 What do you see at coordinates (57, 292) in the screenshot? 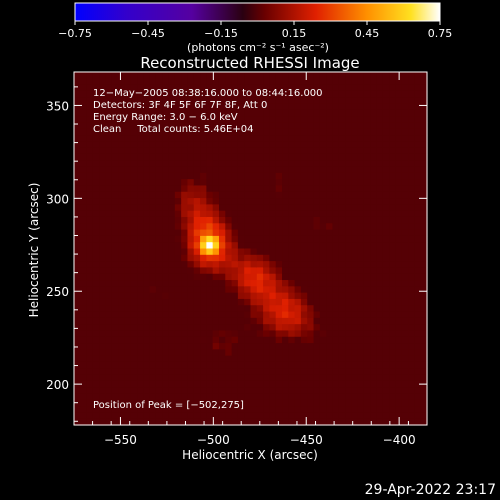
I see `y-tick-label: 250` at bounding box center [57, 292].